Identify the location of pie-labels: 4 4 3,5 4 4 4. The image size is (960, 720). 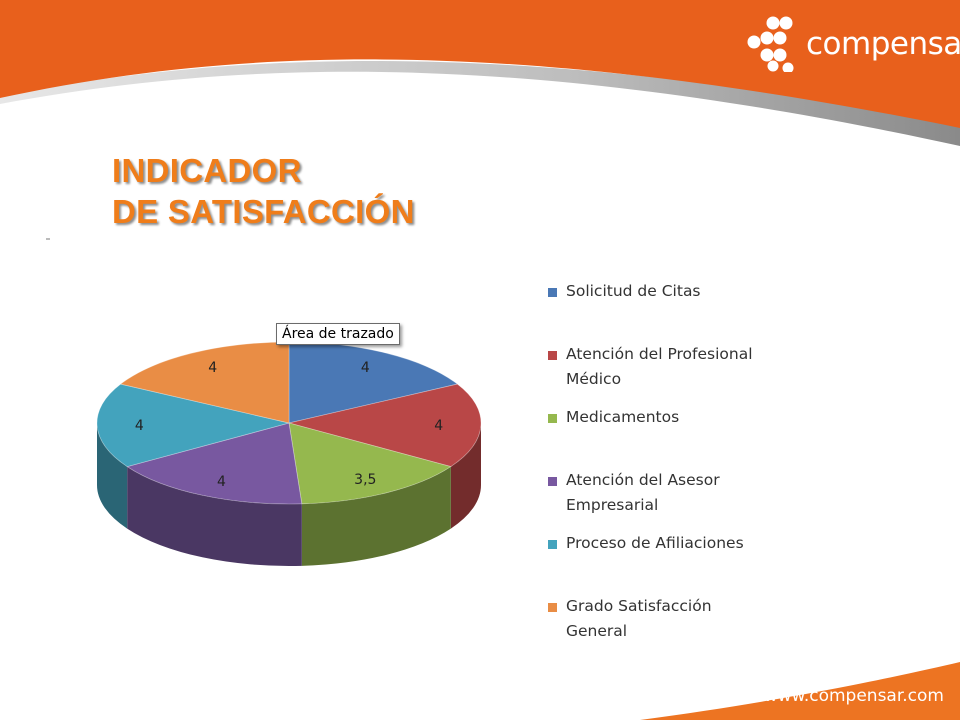
(289, 425).